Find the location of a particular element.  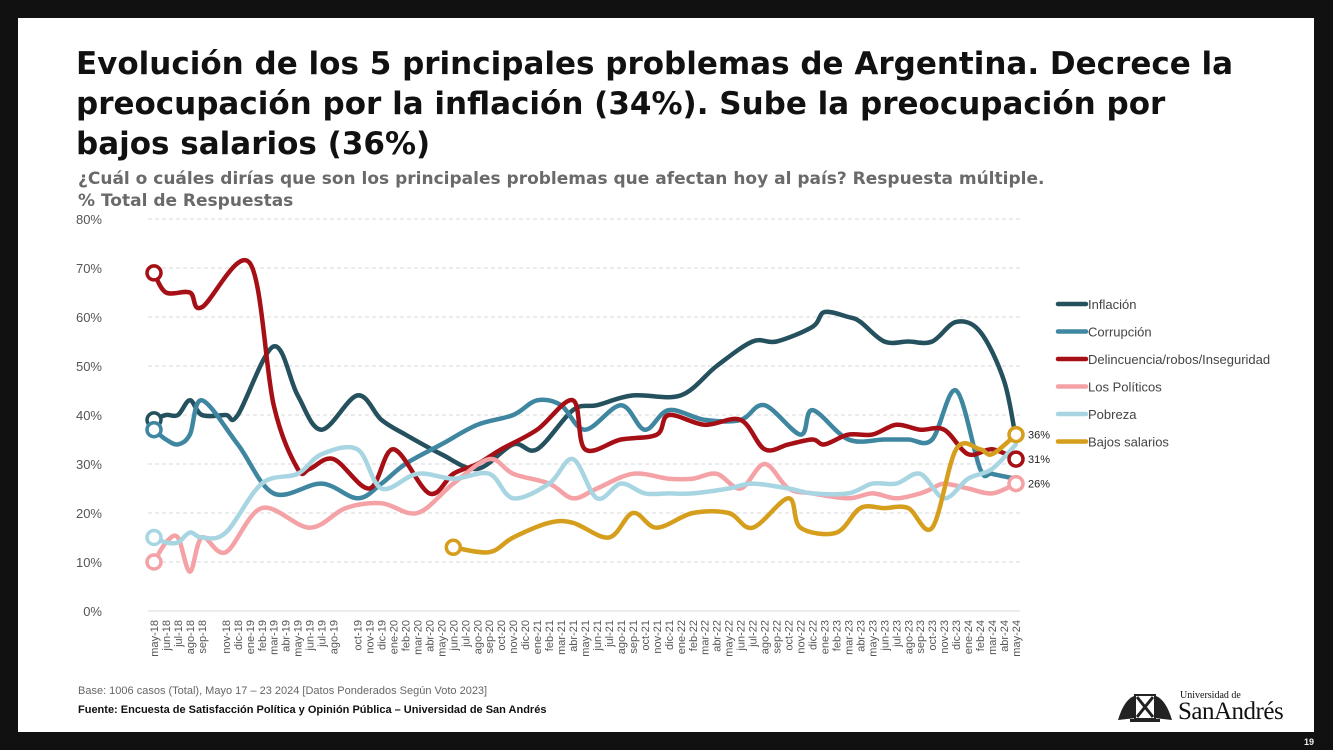

x-tick-label: nov-20 is located at coordinates (514, 637).